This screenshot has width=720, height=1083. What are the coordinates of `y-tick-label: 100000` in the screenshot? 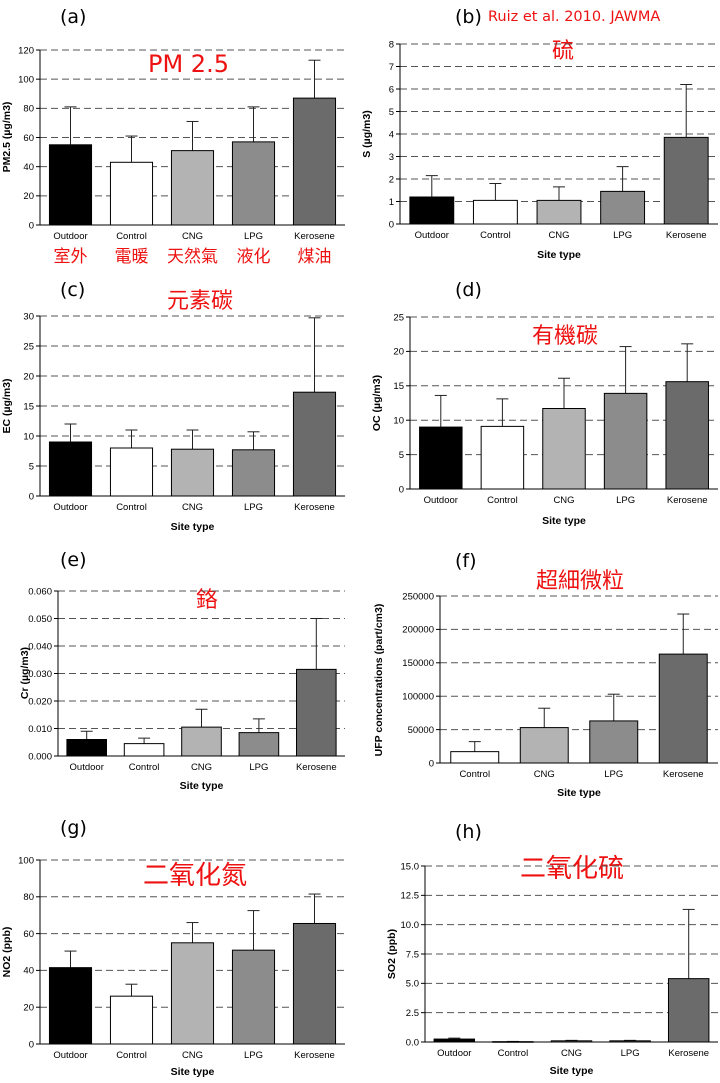 It's located at (418, 697).